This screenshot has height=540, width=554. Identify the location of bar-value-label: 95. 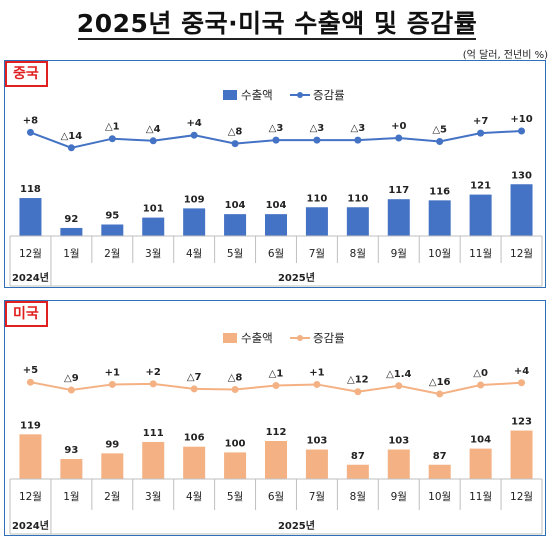
(112, 216).